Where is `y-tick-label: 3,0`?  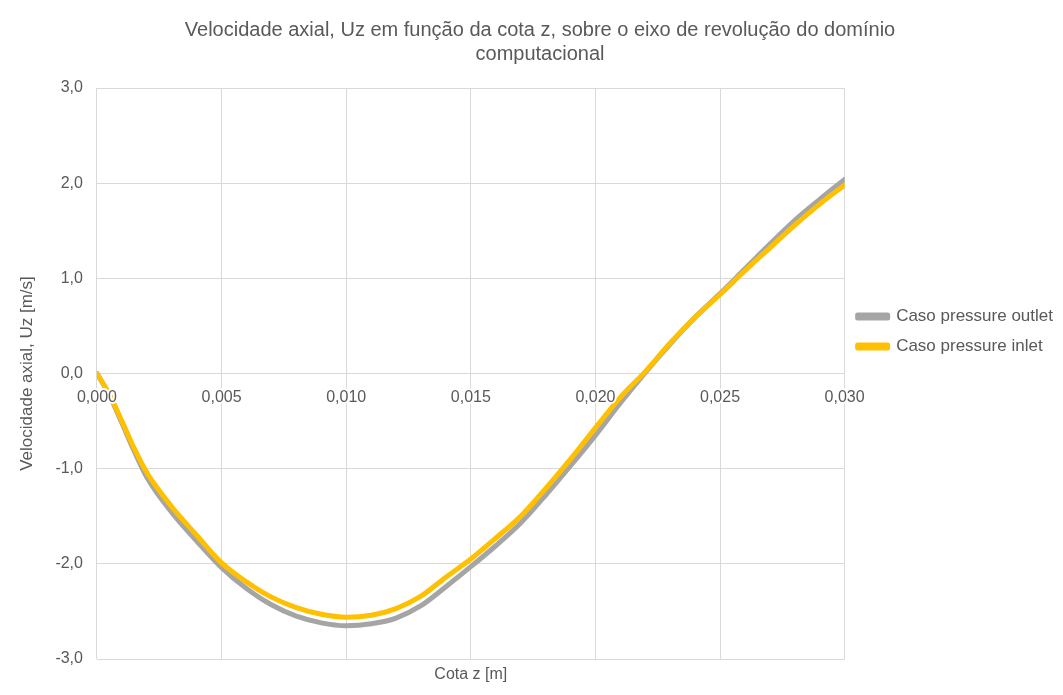 y-tick-label: 3,0 is located at coordinates (72, 87).